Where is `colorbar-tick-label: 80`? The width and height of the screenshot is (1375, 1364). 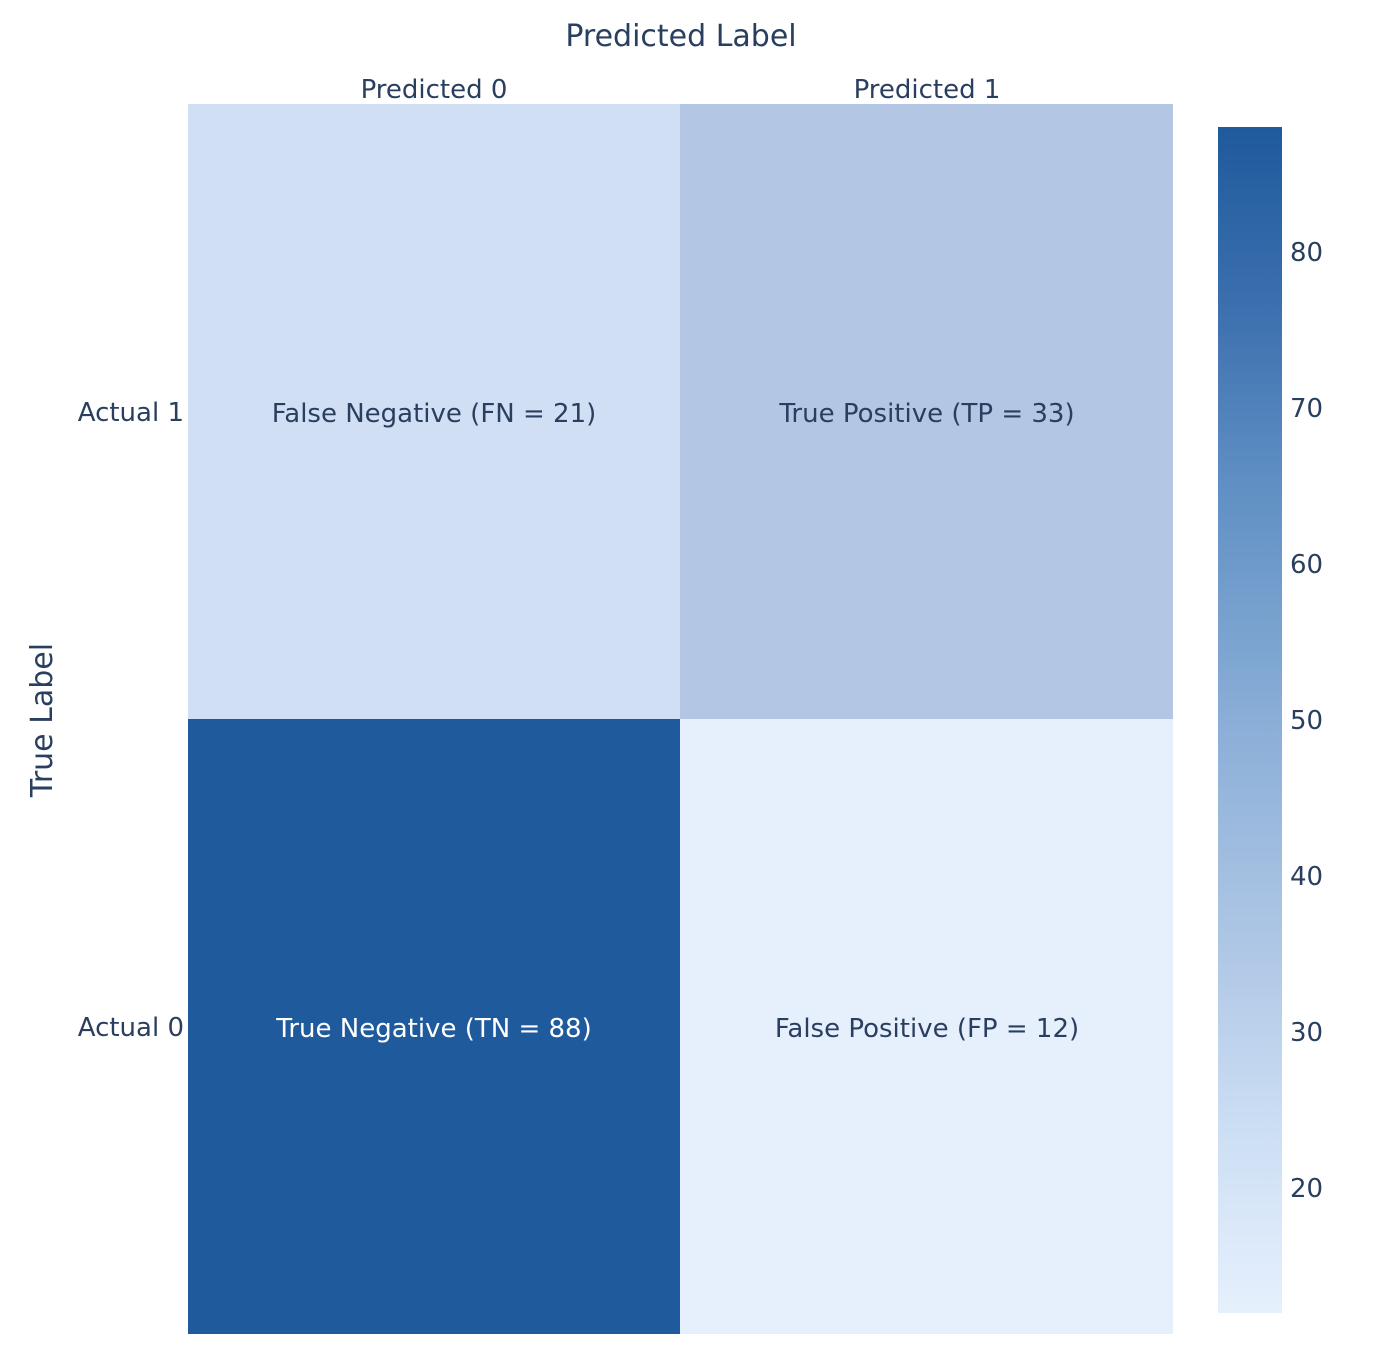
colorbar-tick-label: 80 is located at coordinates (1306, 253).